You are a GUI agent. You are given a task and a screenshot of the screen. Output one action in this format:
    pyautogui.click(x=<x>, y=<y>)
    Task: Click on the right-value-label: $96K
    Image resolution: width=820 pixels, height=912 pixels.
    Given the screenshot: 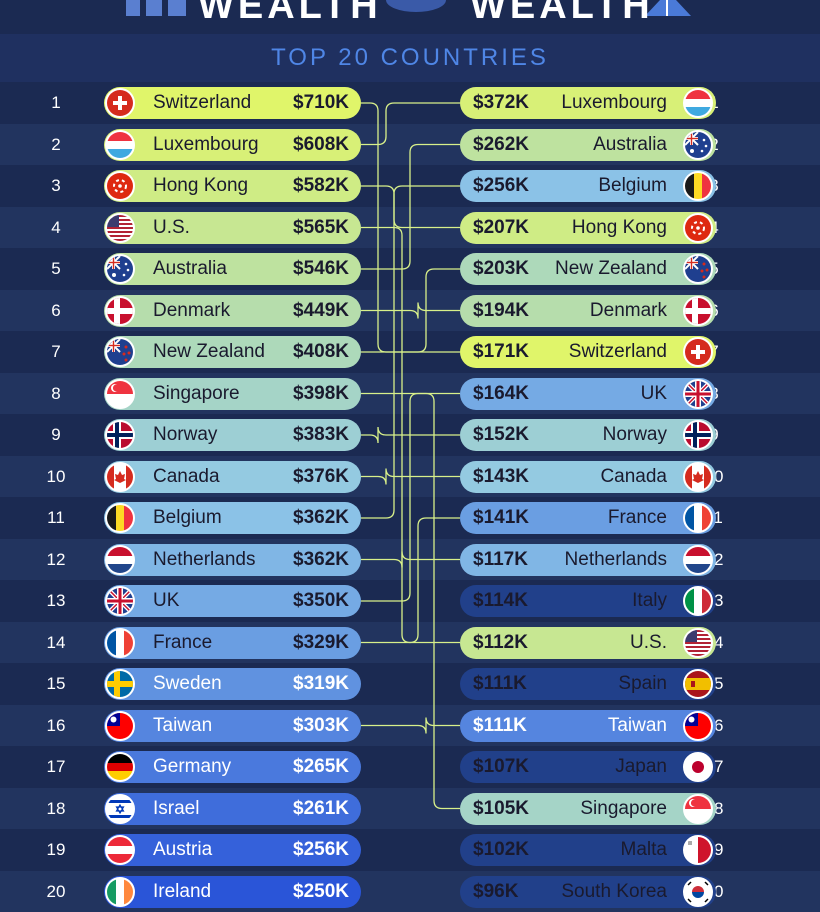 What is the action you would take?
    pyautogui.click(x=496, y=891)
    